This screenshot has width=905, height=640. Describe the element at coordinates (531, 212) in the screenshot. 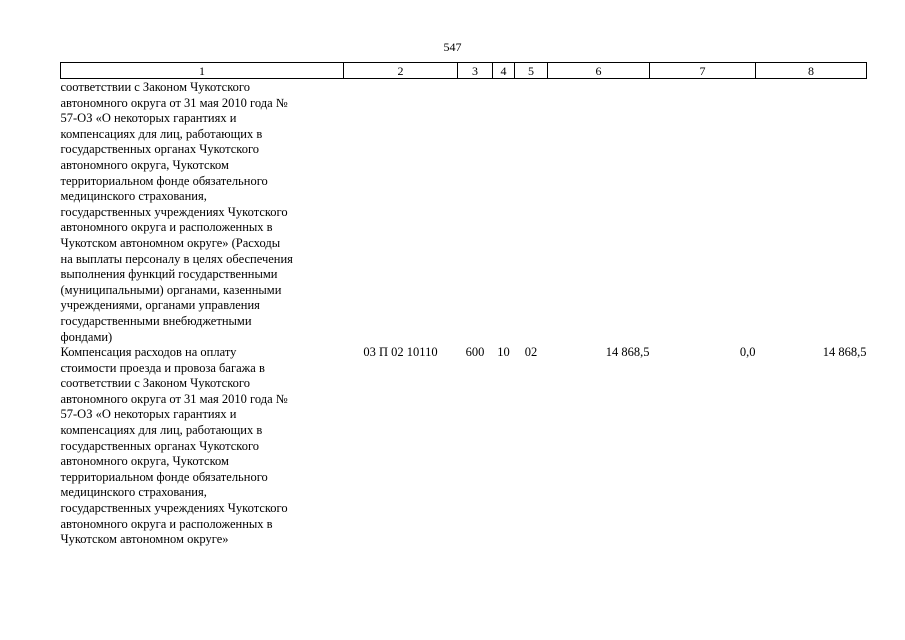

I see `row-subsection` at that location.